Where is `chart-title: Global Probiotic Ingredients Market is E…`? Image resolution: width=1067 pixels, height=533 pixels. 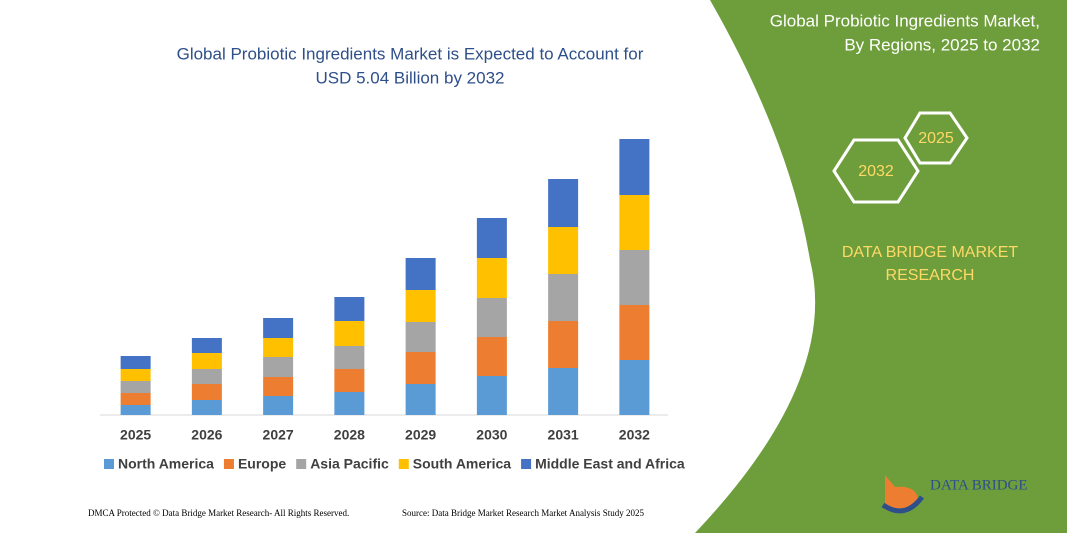
chart-title: Global Probiotic Ingredients Market is E… is located at coordinates (410, 53).